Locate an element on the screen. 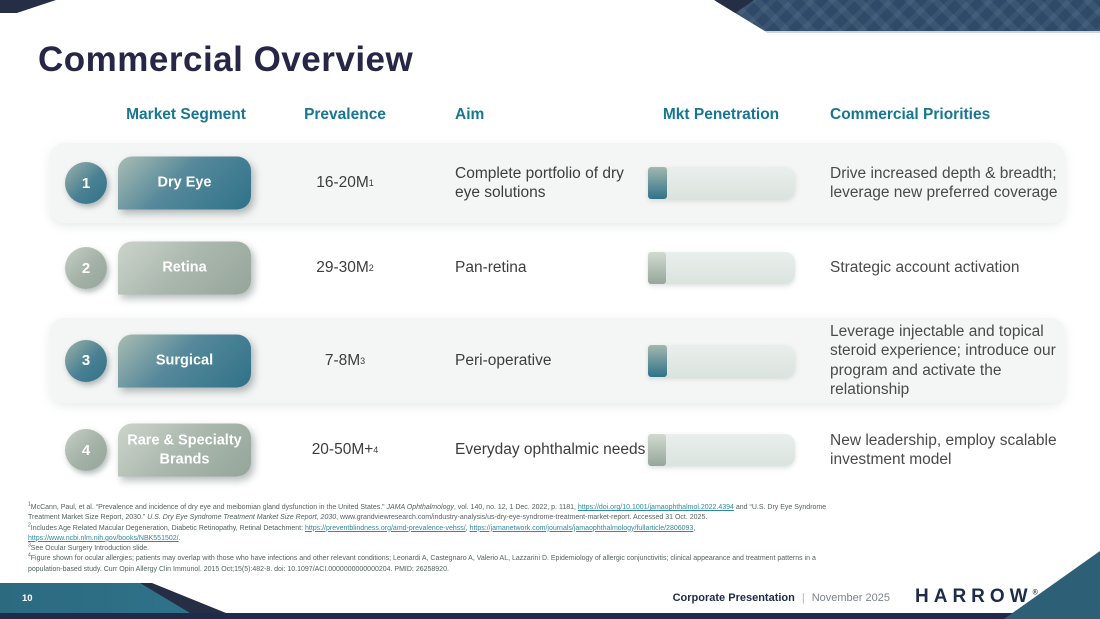 This screenshot has width=1100, height=619. aim-text: Everyday ophthalmic needs is located at coordinates (550, 450).